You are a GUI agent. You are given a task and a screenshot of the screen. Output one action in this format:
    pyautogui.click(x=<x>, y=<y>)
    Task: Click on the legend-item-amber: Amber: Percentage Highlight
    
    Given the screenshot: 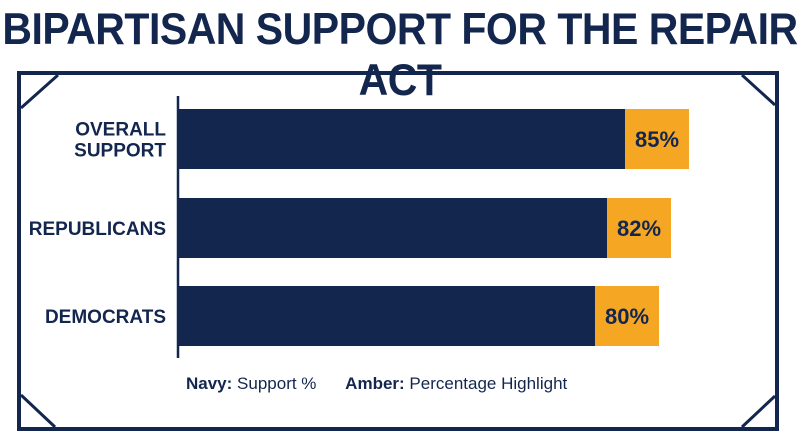 What is the action you would take?
    pyautogui.click(x=456, y=383)
    